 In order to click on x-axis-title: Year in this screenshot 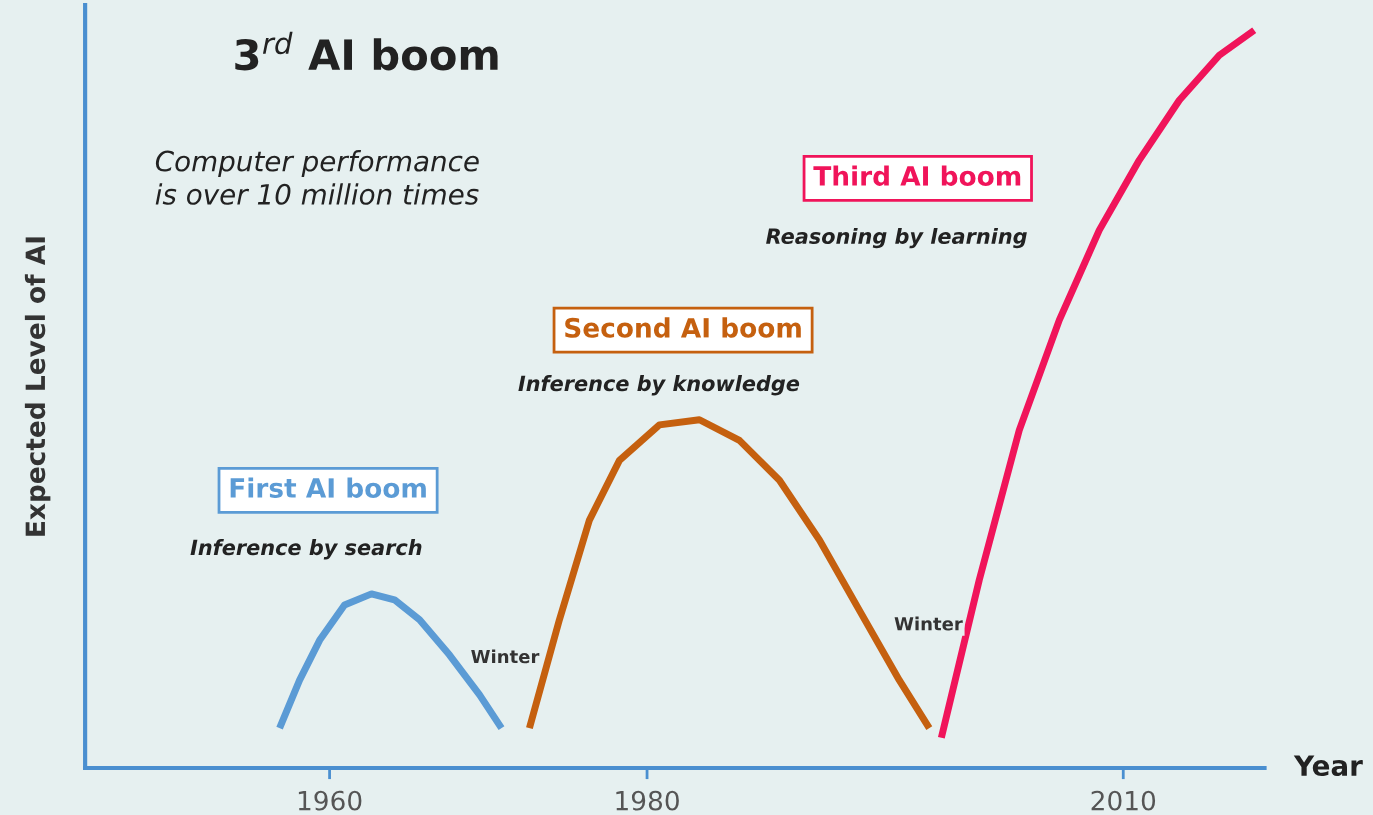, I will do `click(1328, 766)`.